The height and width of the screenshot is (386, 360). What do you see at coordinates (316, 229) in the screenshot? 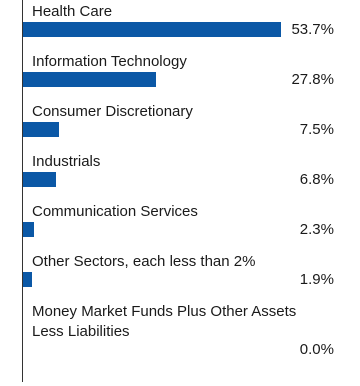
I see `value-label: 2.3%` at bounding box center [316, 229].